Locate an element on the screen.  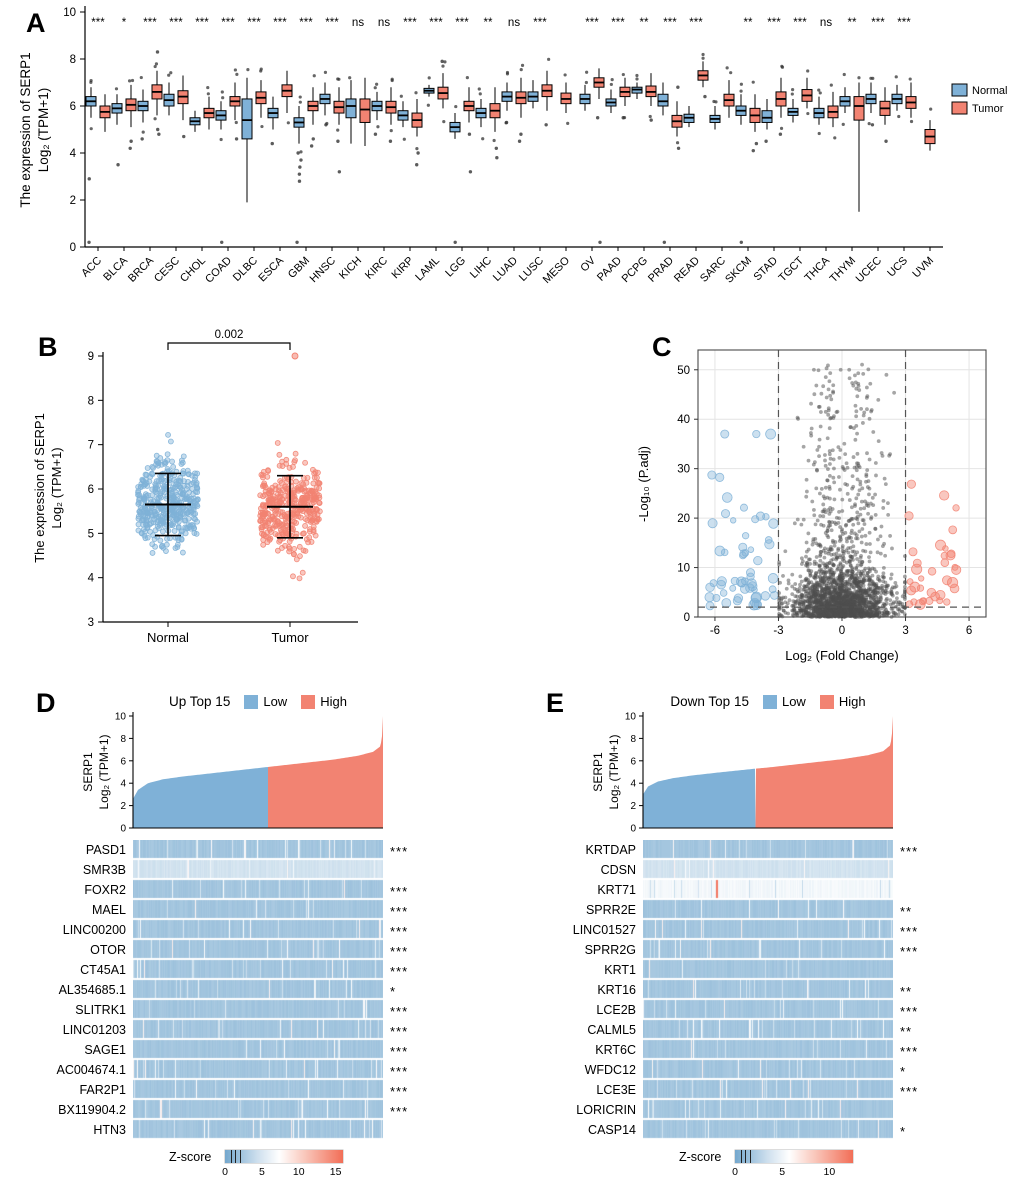
category-label: LIHC is located at coordinates (481, 268).